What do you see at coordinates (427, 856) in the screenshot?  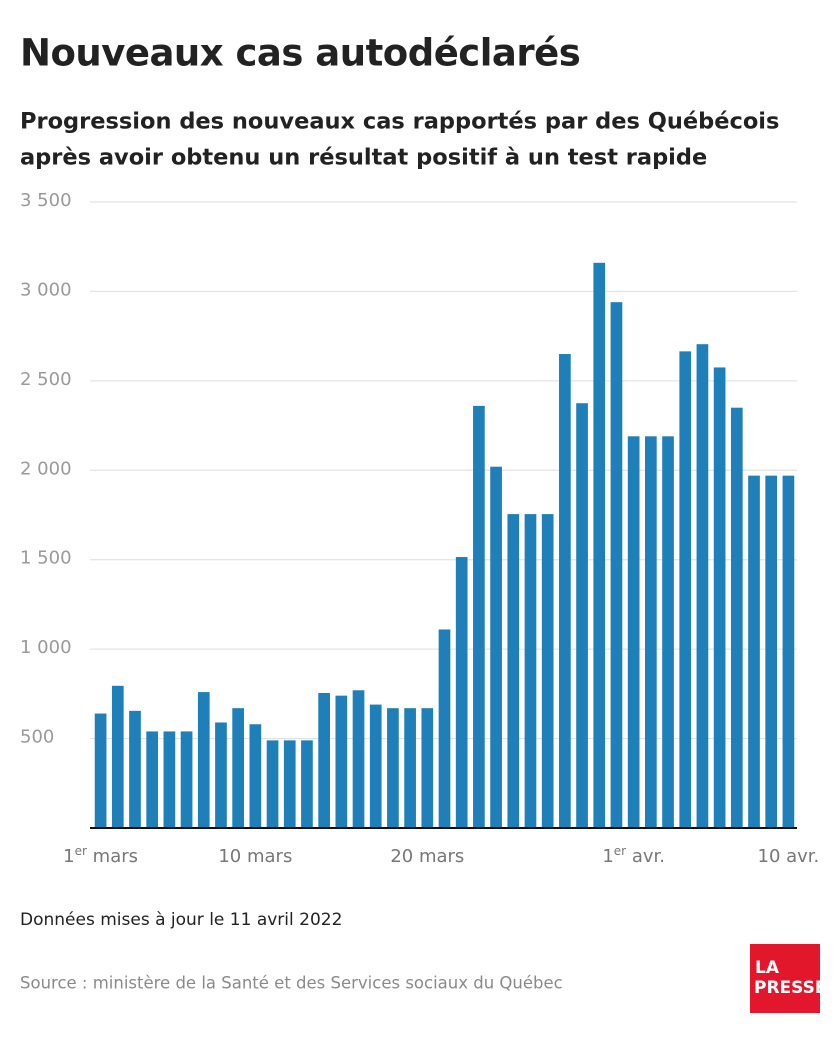 I see `x-tick-label: 20 mars` at bounding box center [427, 856].